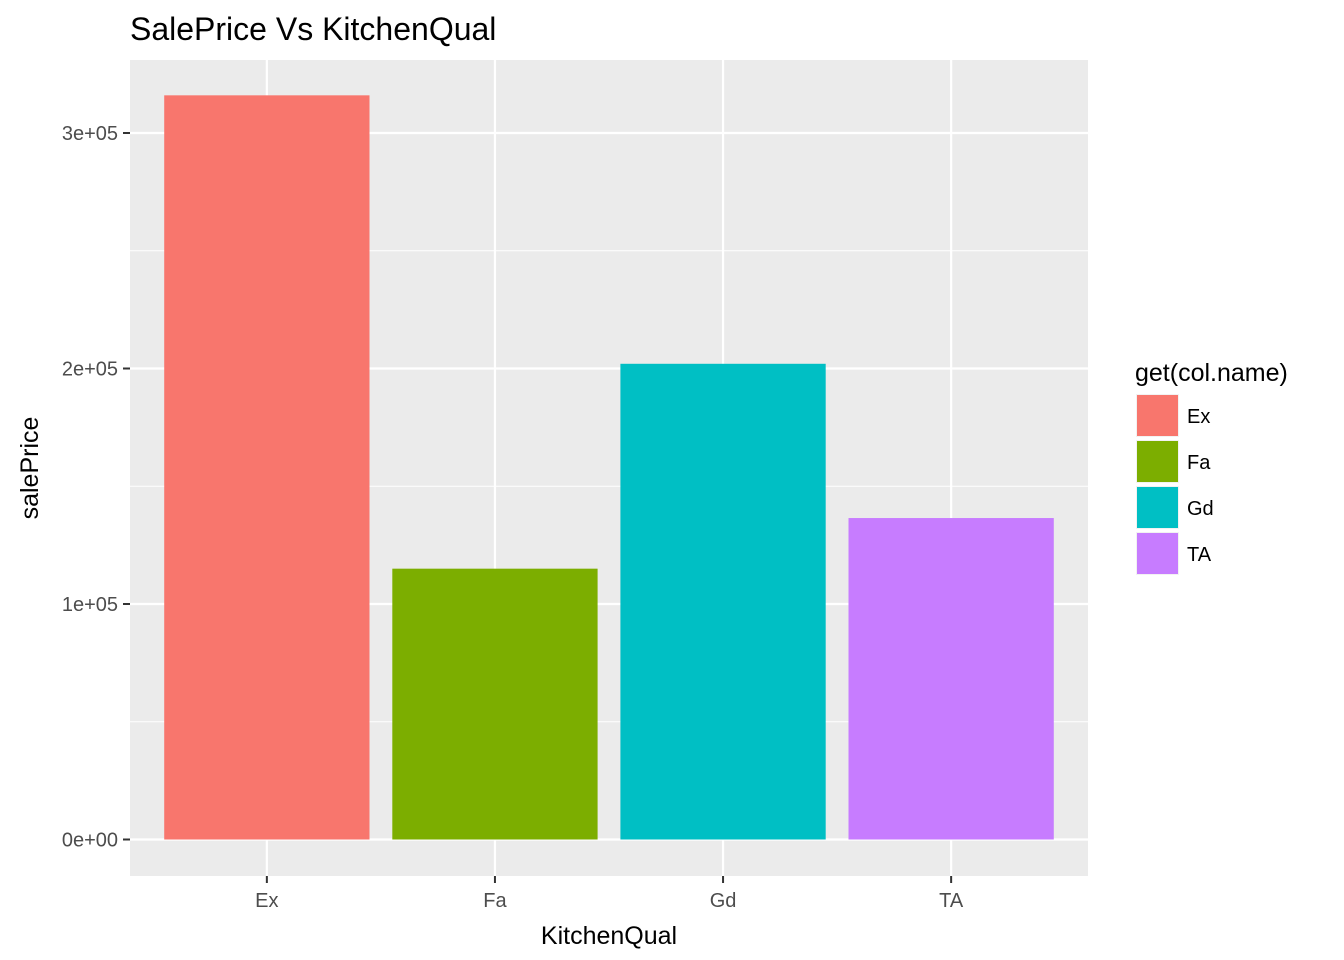 The height and width of the screenshot is (960, 1344). Describe the element at coordinates (951, 679) in the screenshot. I see `bar-ta` at that location.